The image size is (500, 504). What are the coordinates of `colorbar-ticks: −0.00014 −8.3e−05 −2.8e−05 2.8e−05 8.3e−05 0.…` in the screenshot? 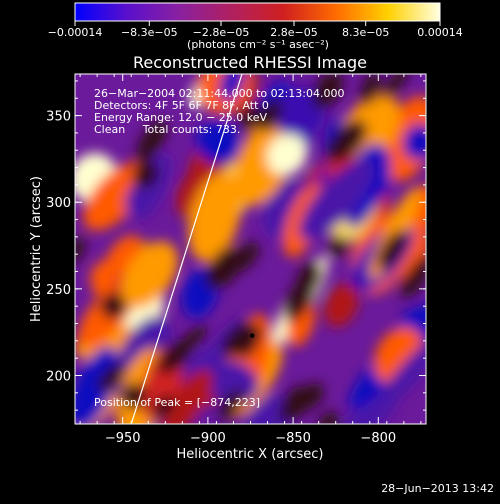 It's located at (255, 30).